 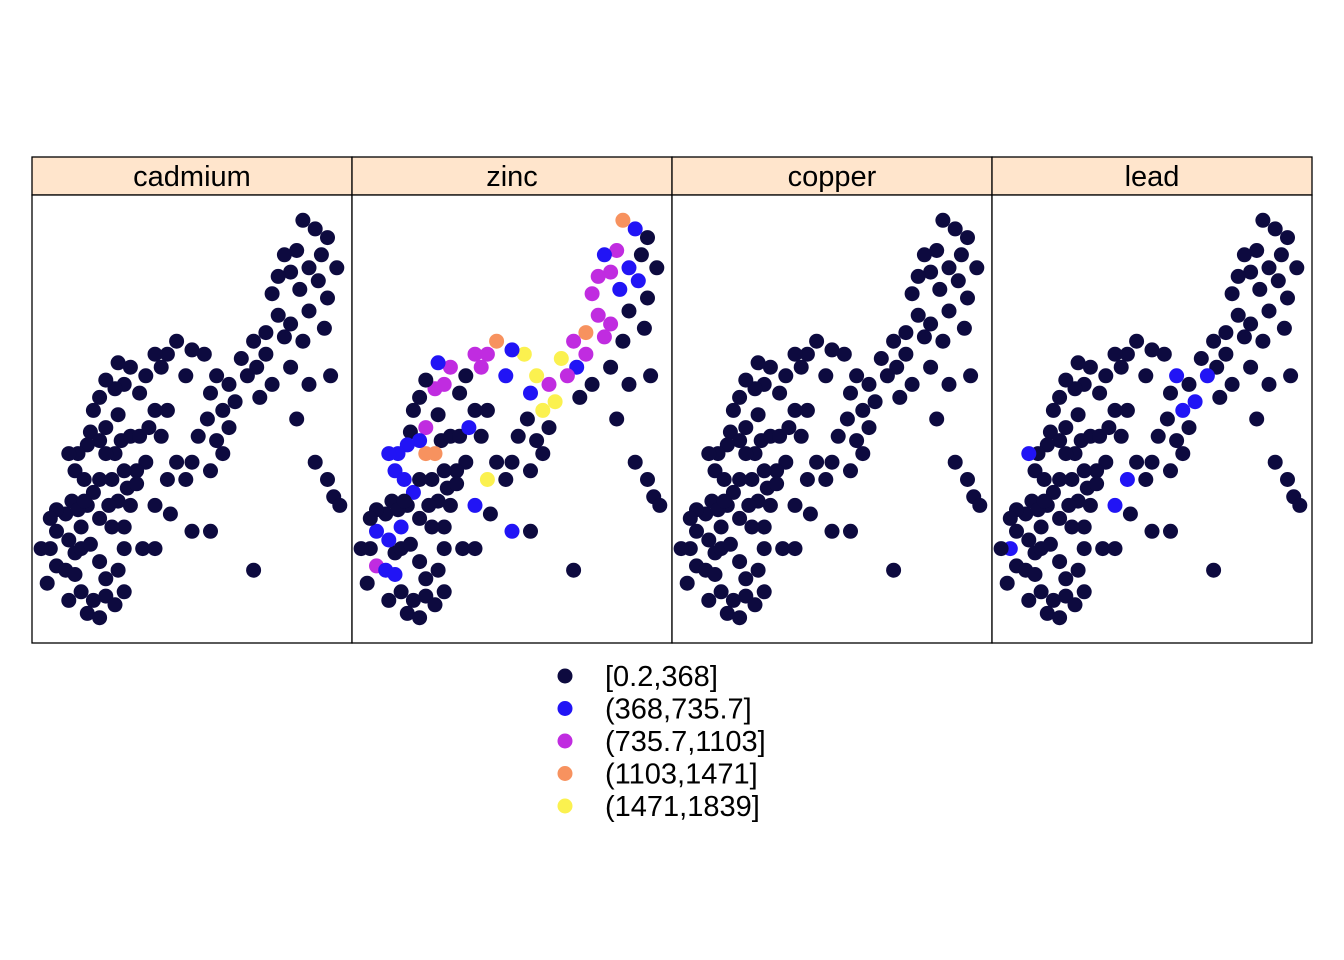 What do you see at coordinates (681, 775) in the screenshot?
I see `legend-label: (1103,1471]` at bounding box center [681, 775].